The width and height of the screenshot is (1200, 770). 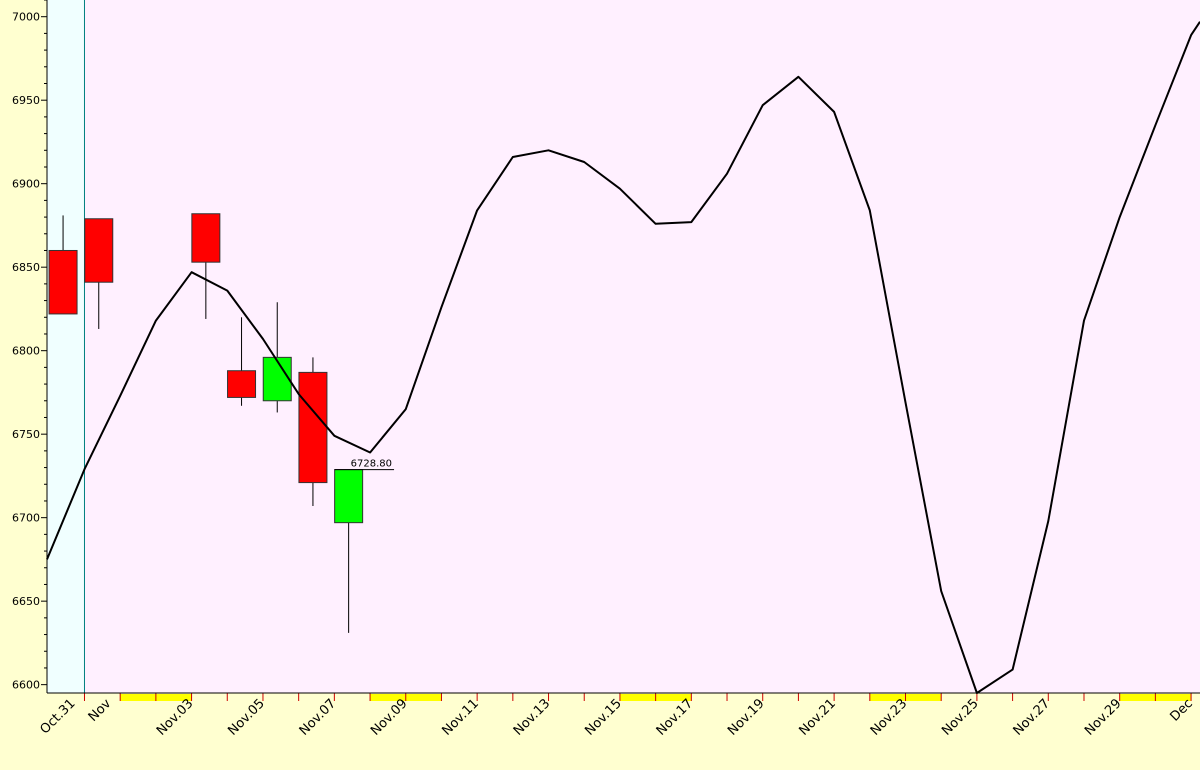 What do you see at coordinates (371, 464) in the screenshot?
I see `last-price-label: 6728.80` at bounding box center [371, 464].